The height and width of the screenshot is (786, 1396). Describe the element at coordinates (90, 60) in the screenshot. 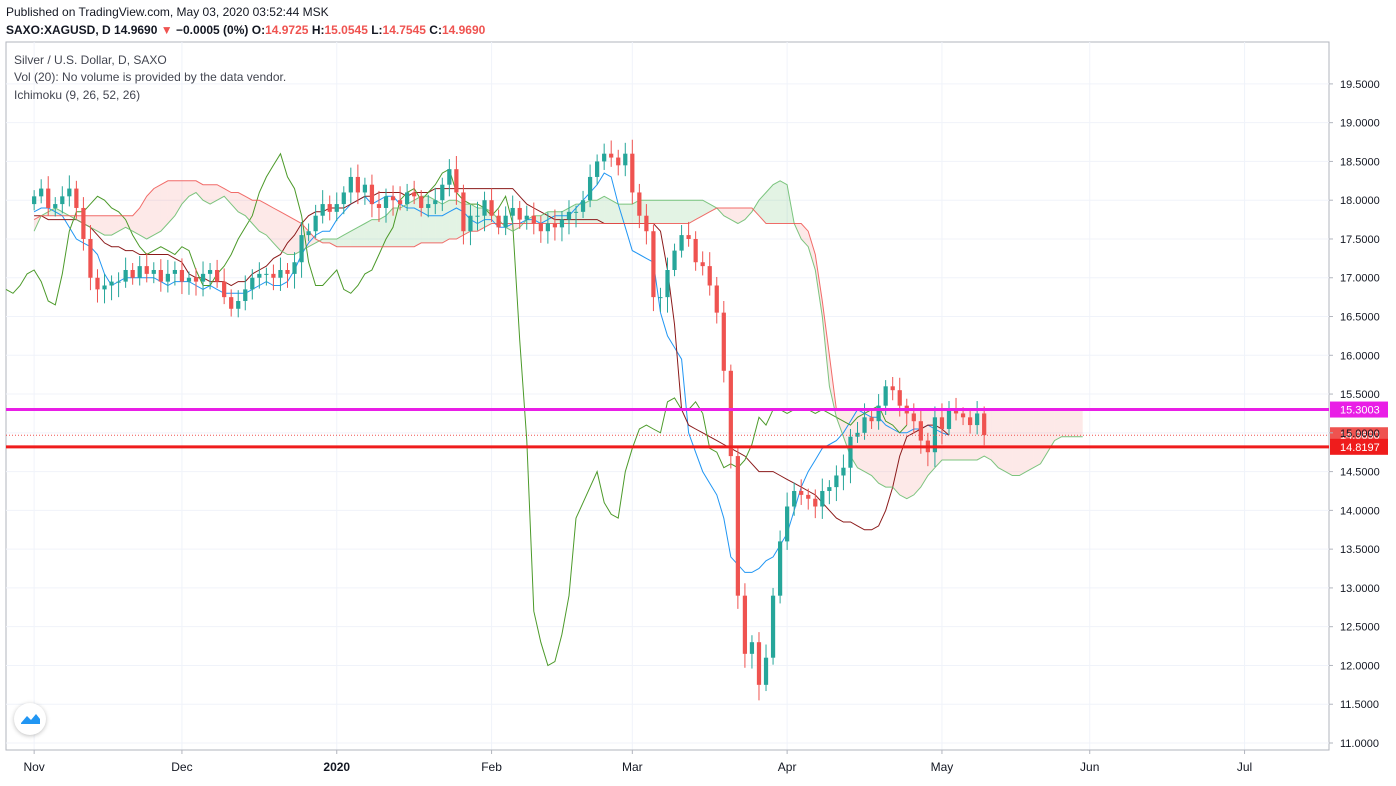

I see `legend-title: Silver / U.S. Dollar, D, SAXO` at that location.